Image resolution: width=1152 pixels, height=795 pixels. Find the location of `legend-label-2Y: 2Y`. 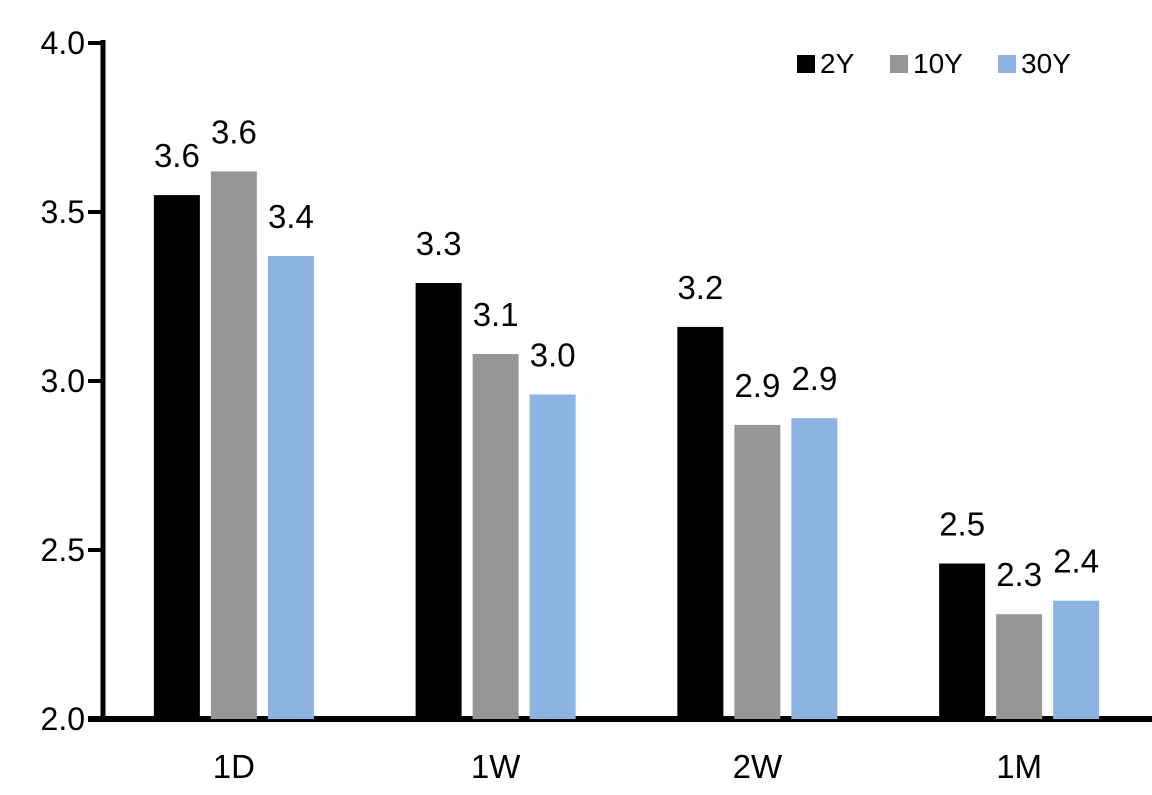

legend-label-2Y: 2Y is located at coordinates (837, 63).